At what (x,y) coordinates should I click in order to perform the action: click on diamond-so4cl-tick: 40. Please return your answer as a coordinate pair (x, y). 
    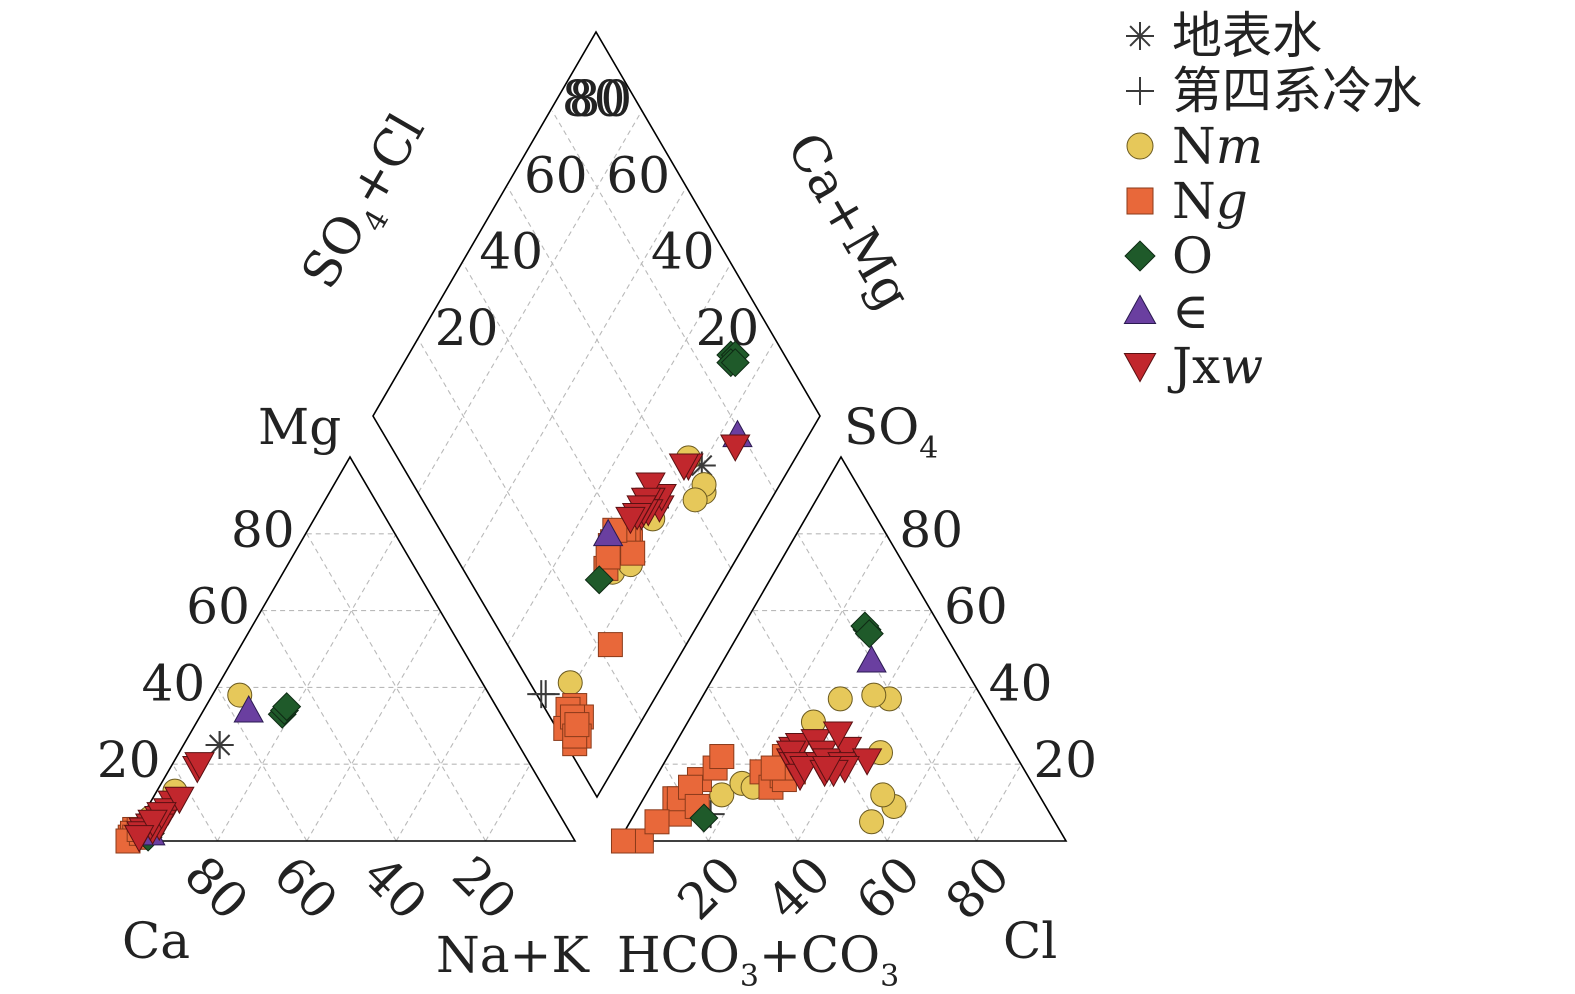
    Looking at the image, I should click on (683, 252).